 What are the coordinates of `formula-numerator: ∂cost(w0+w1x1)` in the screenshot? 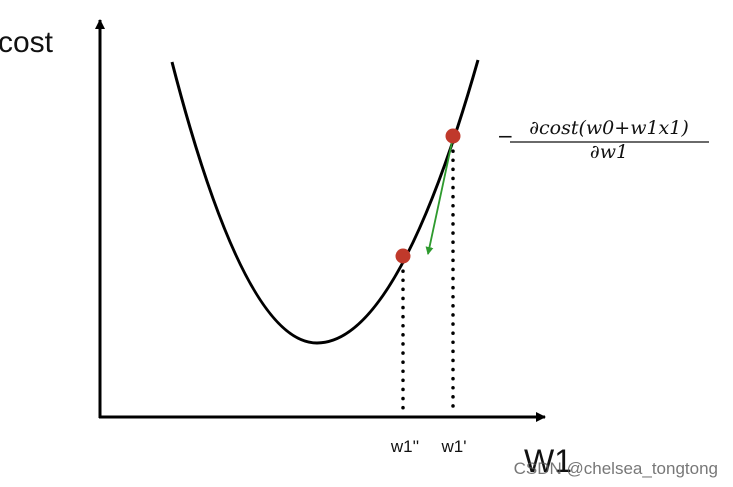 It's located at (609, 128).